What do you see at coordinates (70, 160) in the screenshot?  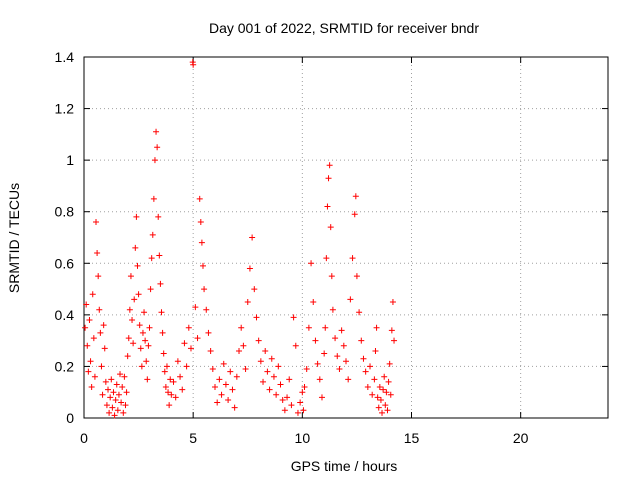 I see `y-tick-label: 1` at bounding box center [70, 160].